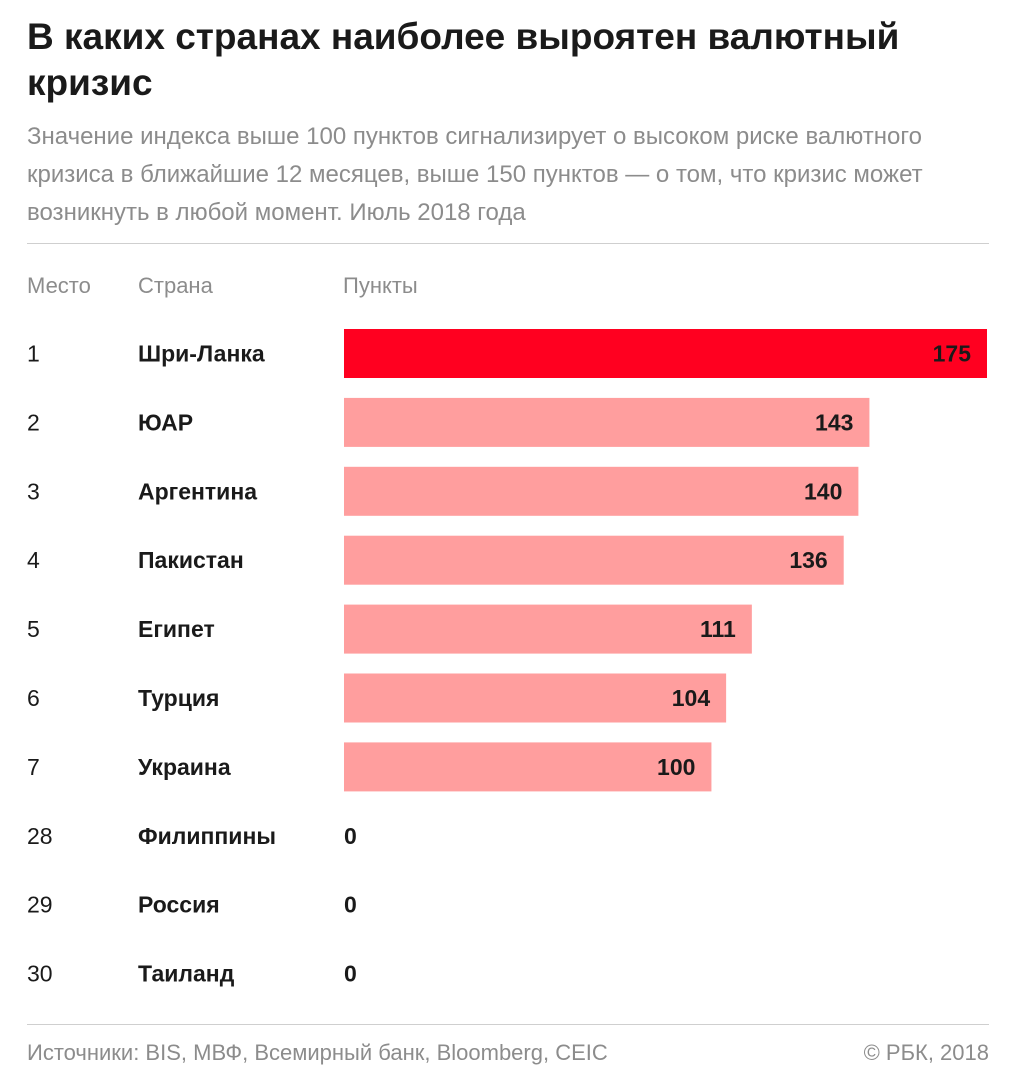 Image resolution: width=1015 pixels, height=1080 pixels. I want to click on rank-label: 1, so click(33, 354).